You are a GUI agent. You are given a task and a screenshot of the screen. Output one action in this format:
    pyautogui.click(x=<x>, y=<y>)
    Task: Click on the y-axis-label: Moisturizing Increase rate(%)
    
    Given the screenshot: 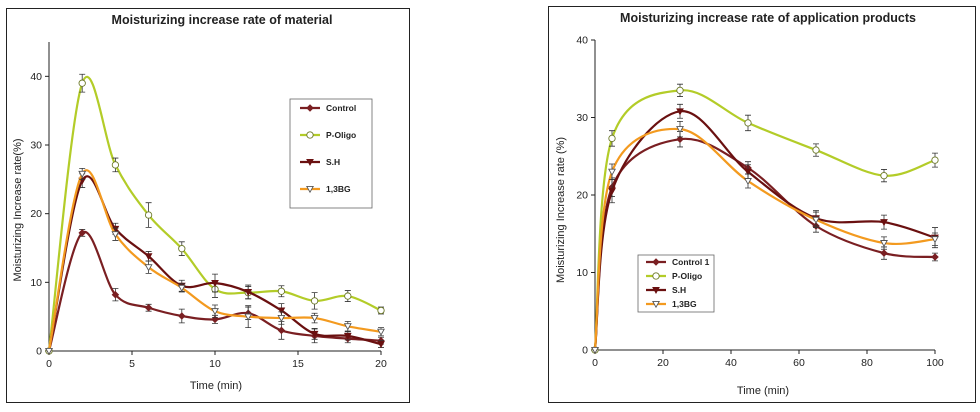 What is the action you would take?
    pyautogui.click(x=18, y=209)
    